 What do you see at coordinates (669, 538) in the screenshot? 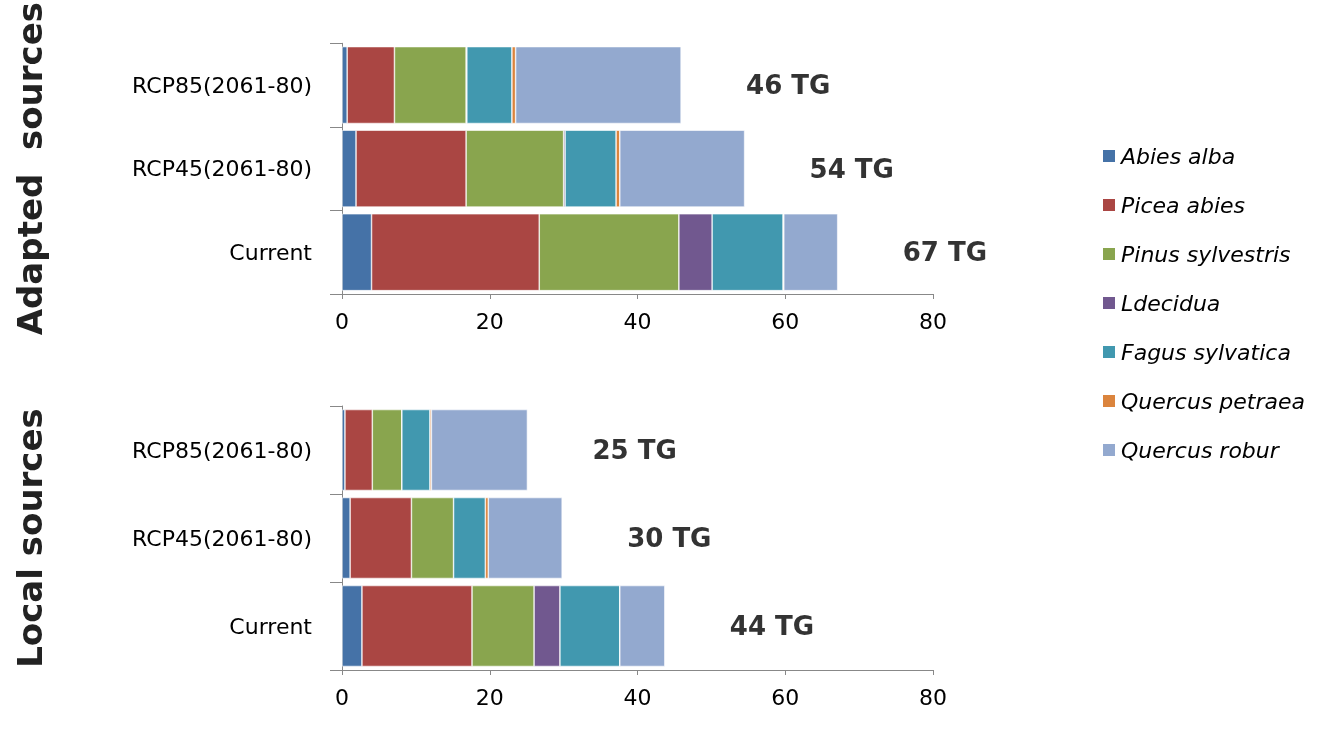
I see `total-label: 30 TG` at bounding box center [669, 538].